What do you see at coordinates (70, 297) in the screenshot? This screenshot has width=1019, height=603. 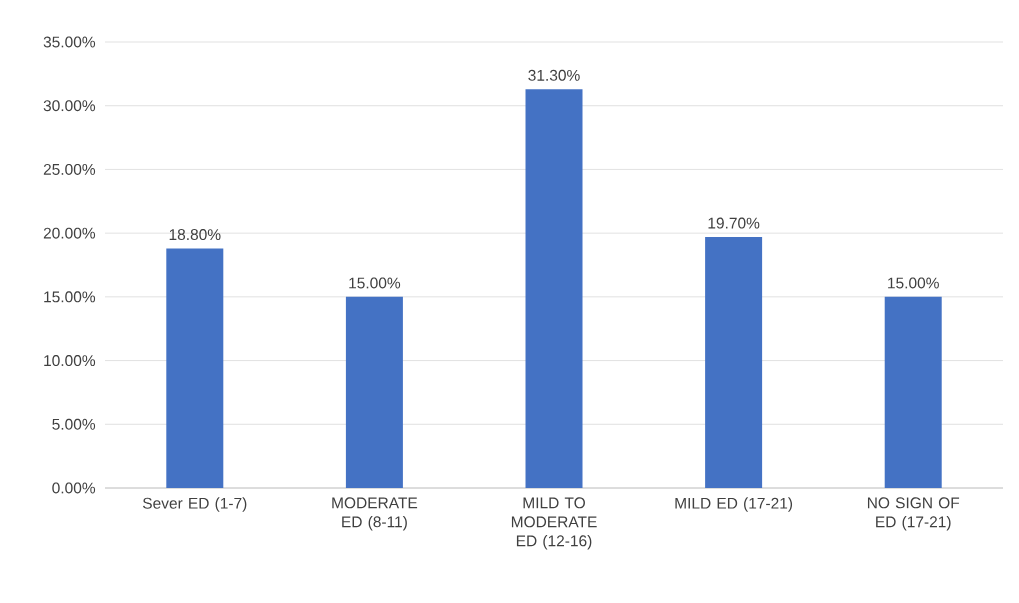 I see `y-tick-label: 15.00%` at bounding box center [70, 297].